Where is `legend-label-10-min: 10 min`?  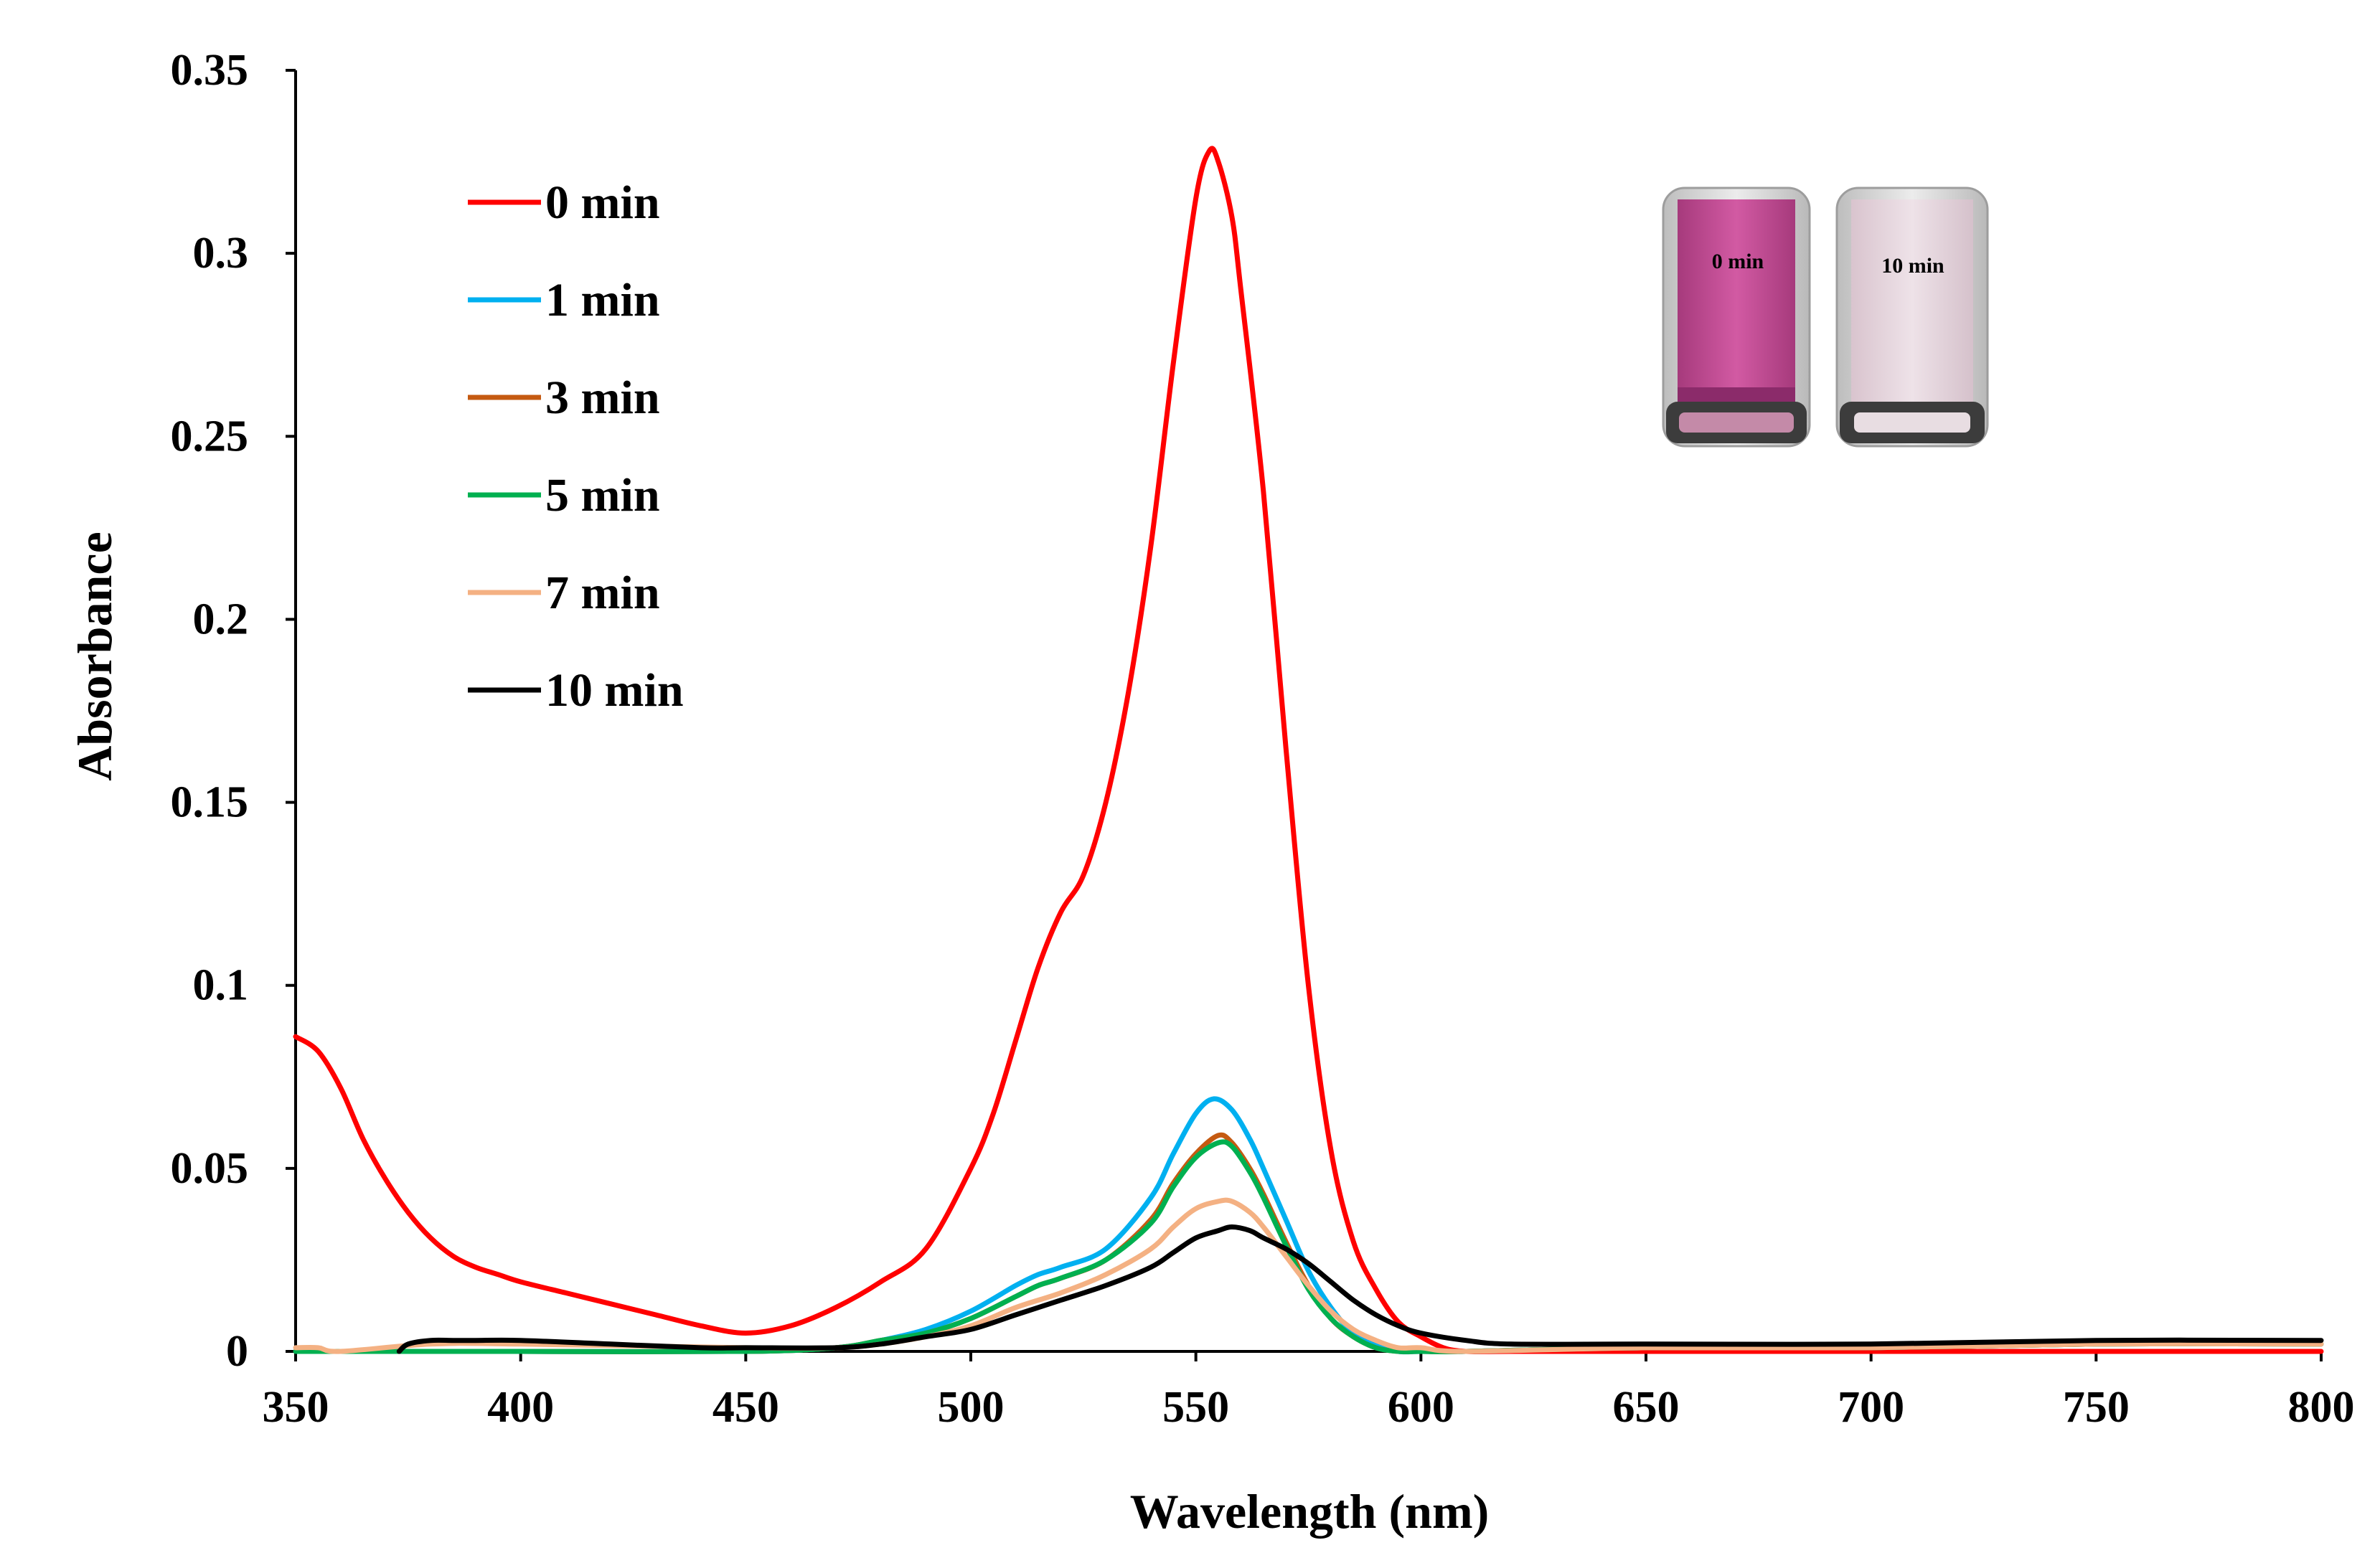
legend-label-10-min: 10 min is located at coordinates (614, 690).